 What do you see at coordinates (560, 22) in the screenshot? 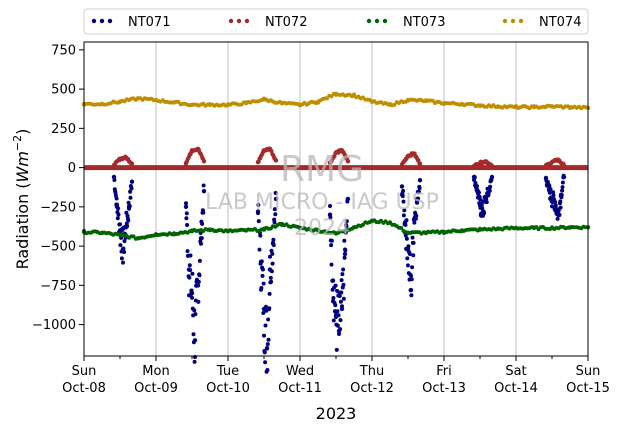
I see `legend-label: NT074` at bounding box center [560, 22].